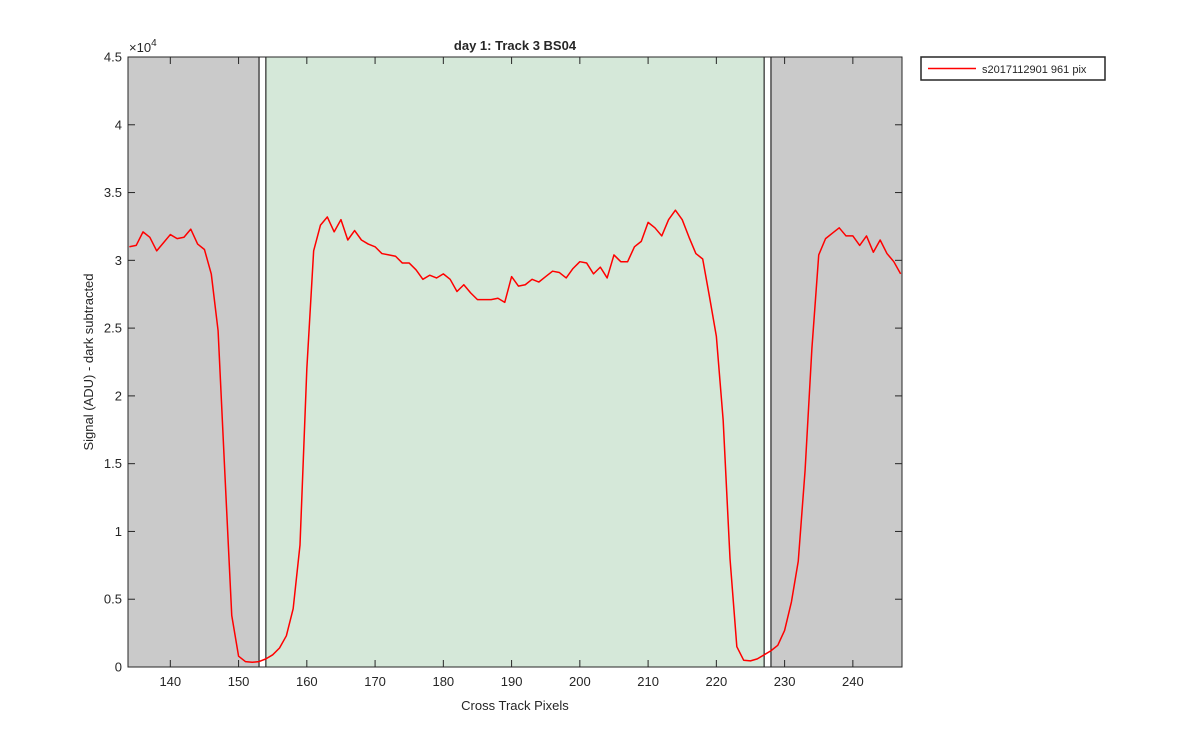 The image size is (1200, 755). Describe the element at coordinates (648, 681) in the screenshot. I see `x-tick-label: 210` at that location.